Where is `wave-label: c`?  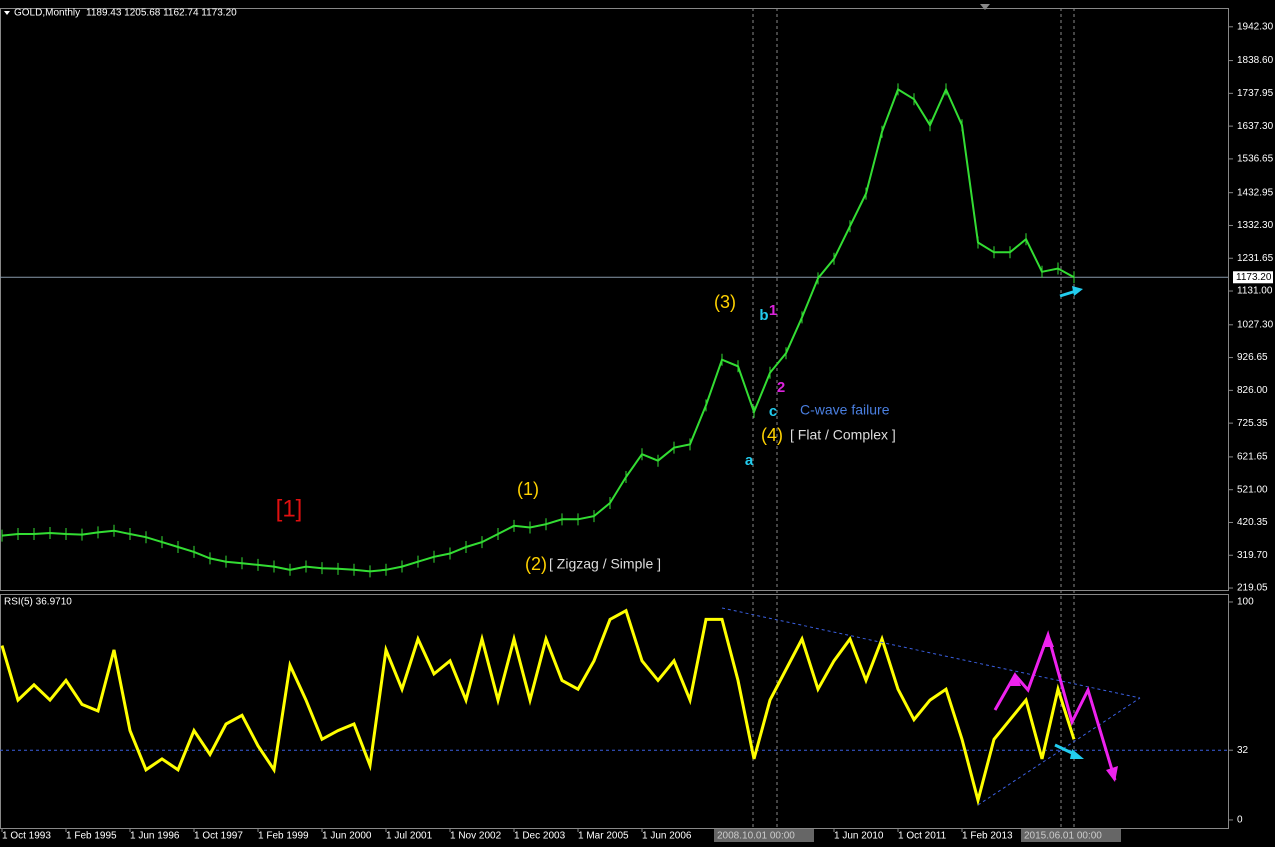
wave-label: c is located at coordinates (773, 411).